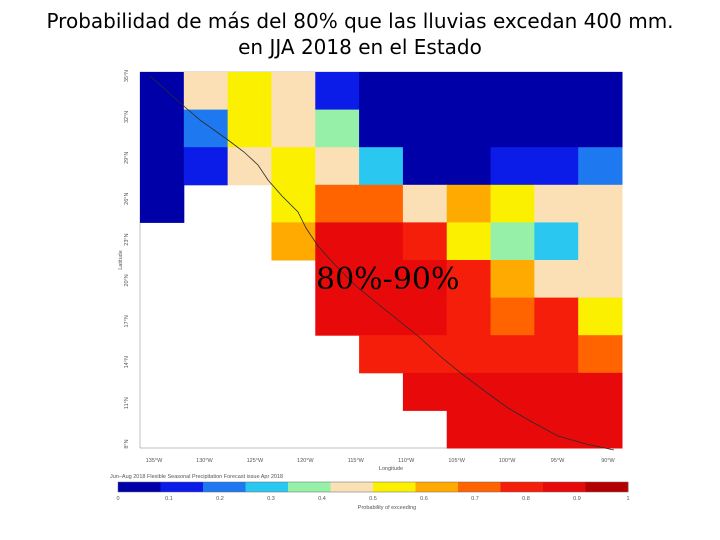 This screenshot has width=720, height=540. I want to click on probability-range-label: 80%-90%, so click(388, 279).